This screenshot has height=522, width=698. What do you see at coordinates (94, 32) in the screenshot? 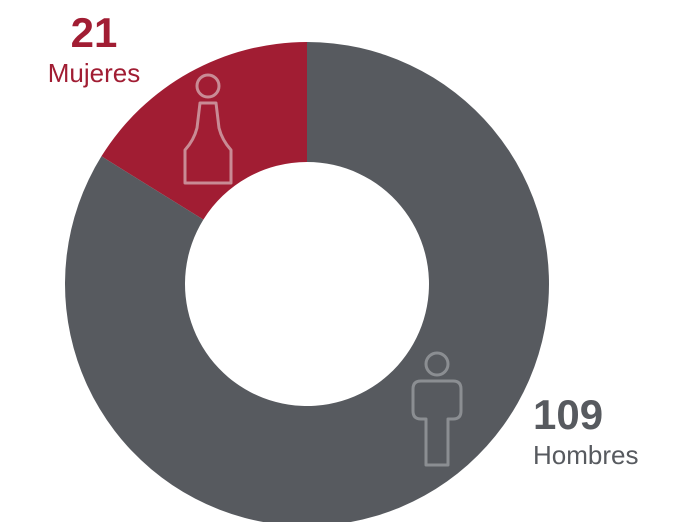
I see `mujeres-value: 21` at bounding box center [94, 32].